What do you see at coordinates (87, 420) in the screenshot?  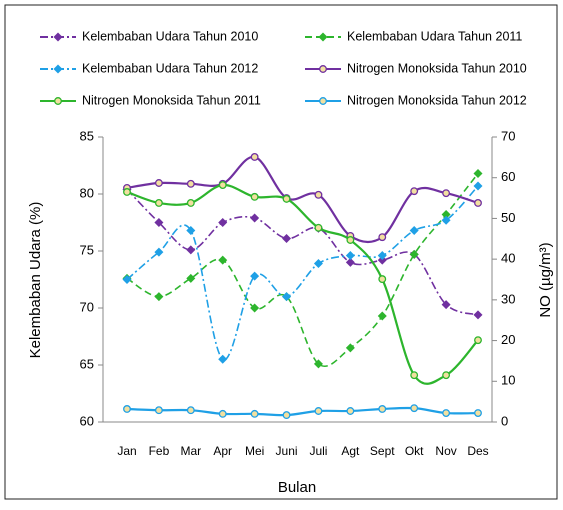 I see `y-tick-label: 60` at bounding box center [87, 420].